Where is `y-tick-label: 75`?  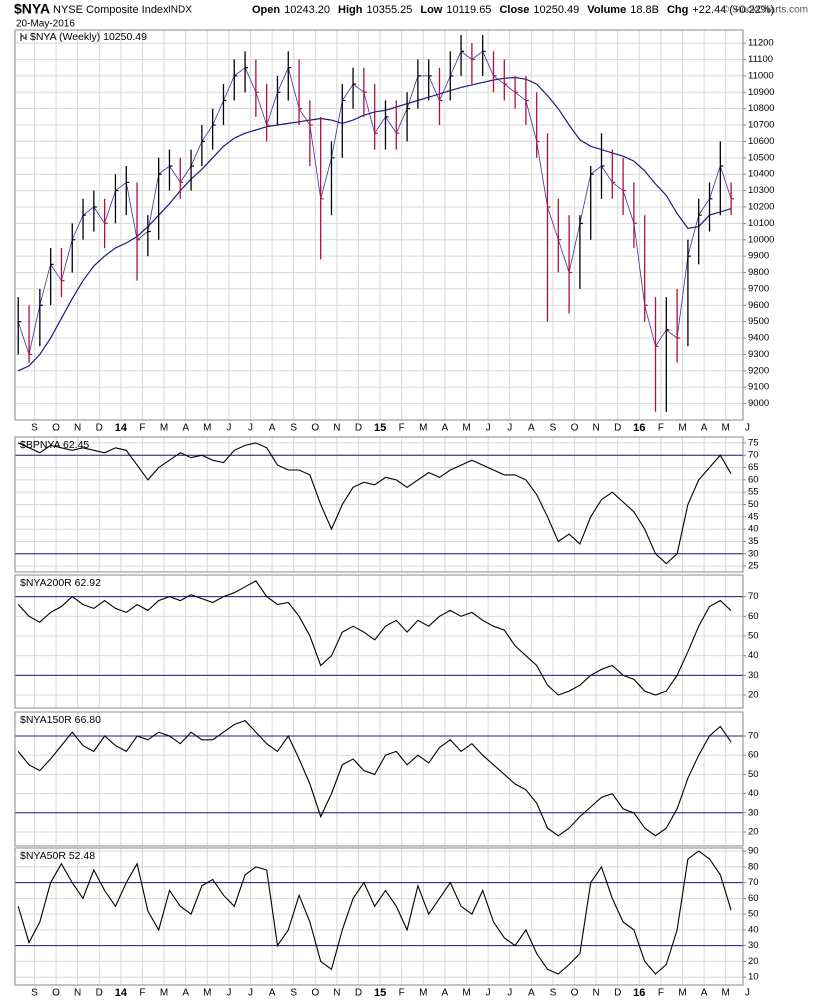
y-tick-label: 75 is located at coordinates (753, 442).